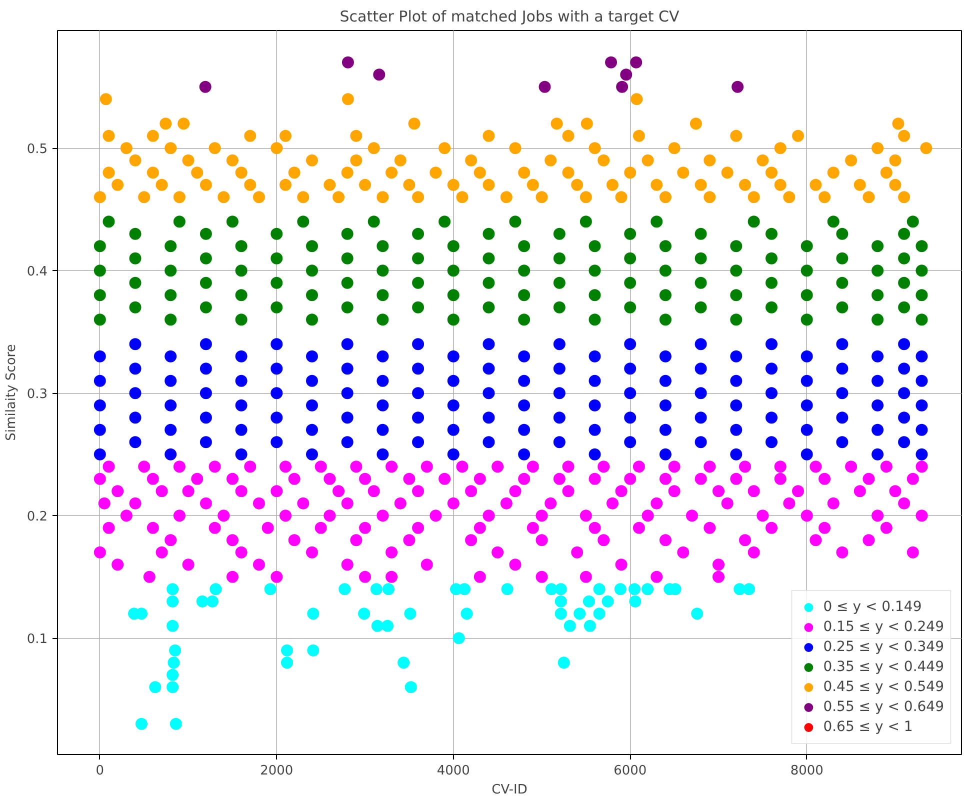 This screenshot has width=976, height=807. What do you see at coordinates (453, 771) in the screenshot?
I see `x-tick-label: 4000` at bounding box center [453, 771].